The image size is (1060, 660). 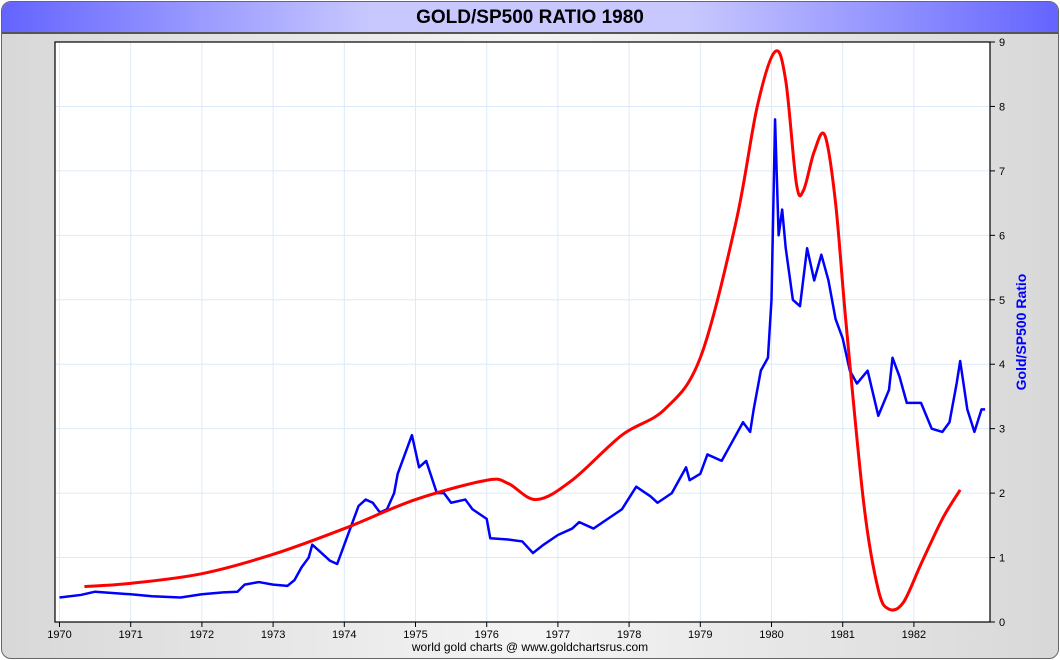 What do you see at coordinates (914, 635) in the screenshot?
I see `x-tick-label: 1982` at bounding box center [914, 635].